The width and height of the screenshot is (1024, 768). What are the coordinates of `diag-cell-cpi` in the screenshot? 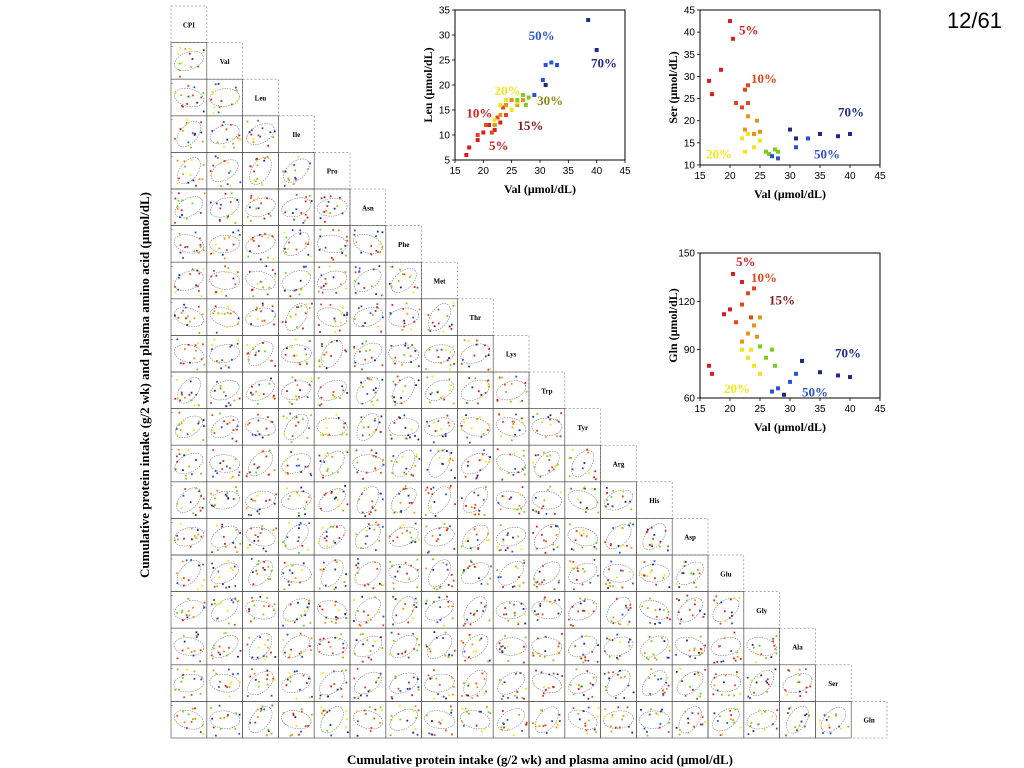 It's located at (189, 24).